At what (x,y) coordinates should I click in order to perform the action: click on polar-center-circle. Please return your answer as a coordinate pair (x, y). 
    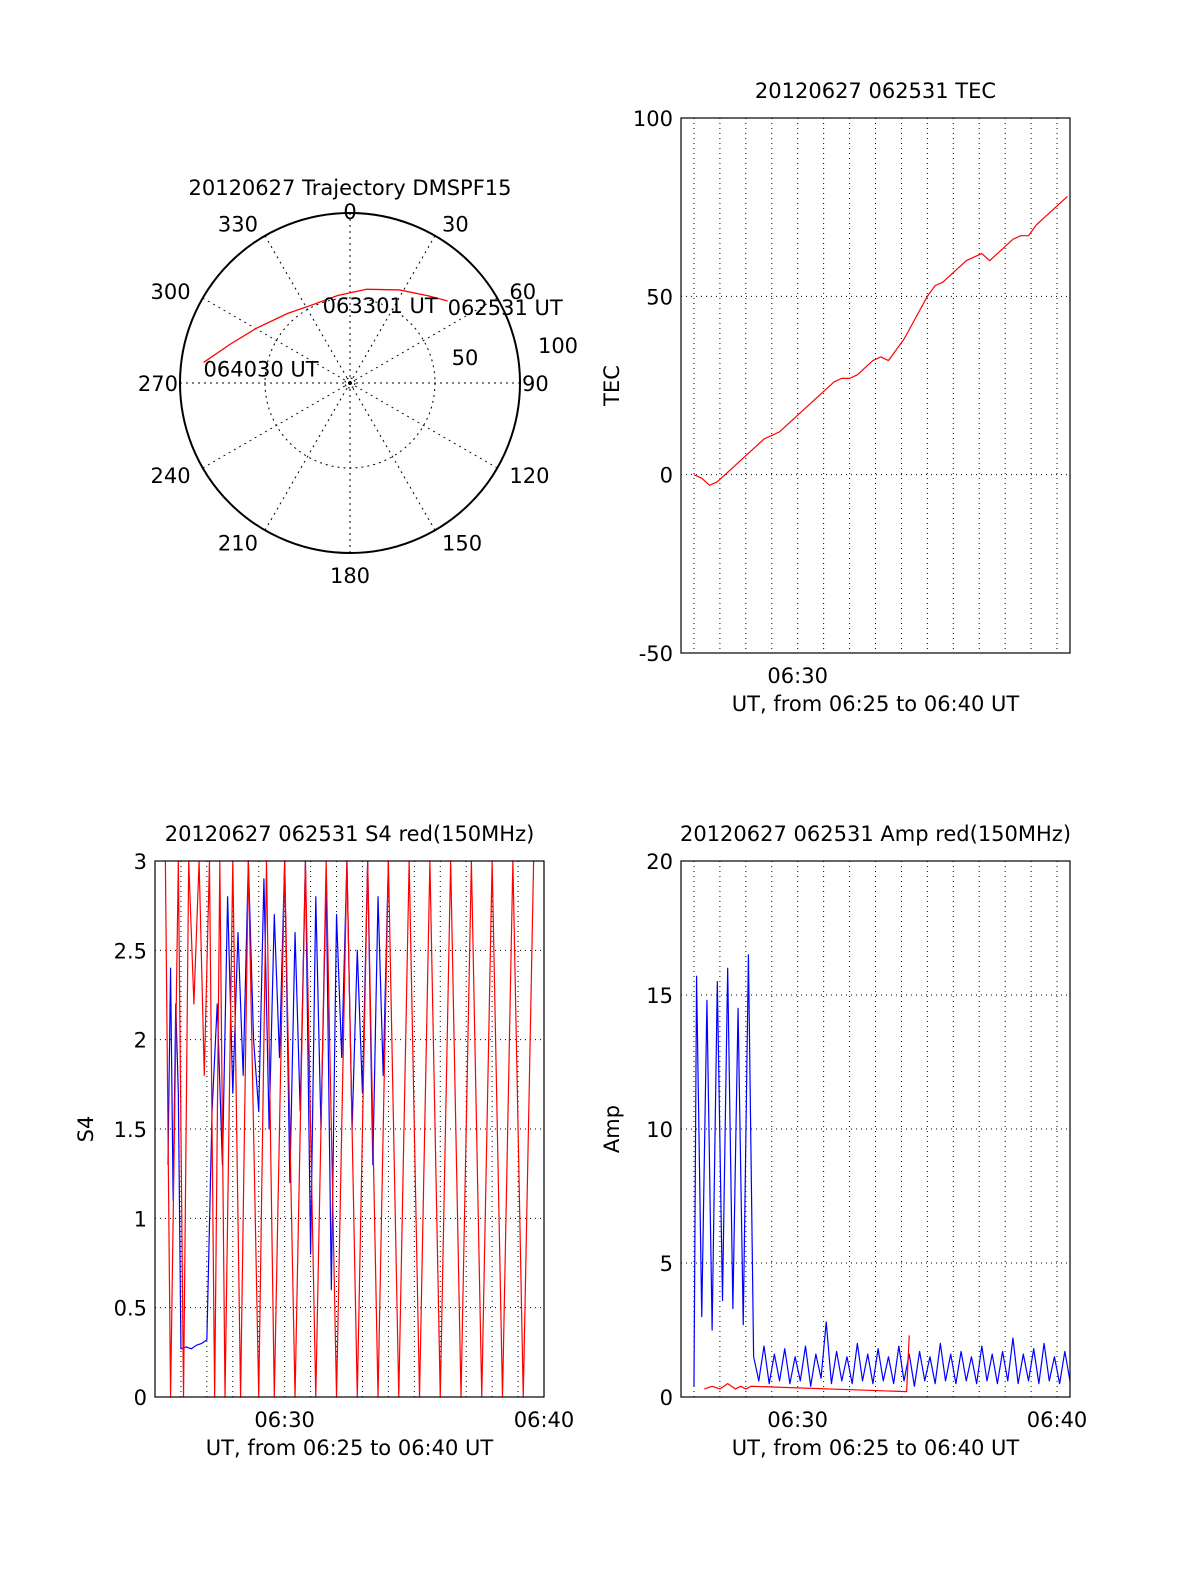
    Looking at the image, I should click on (350, 383).